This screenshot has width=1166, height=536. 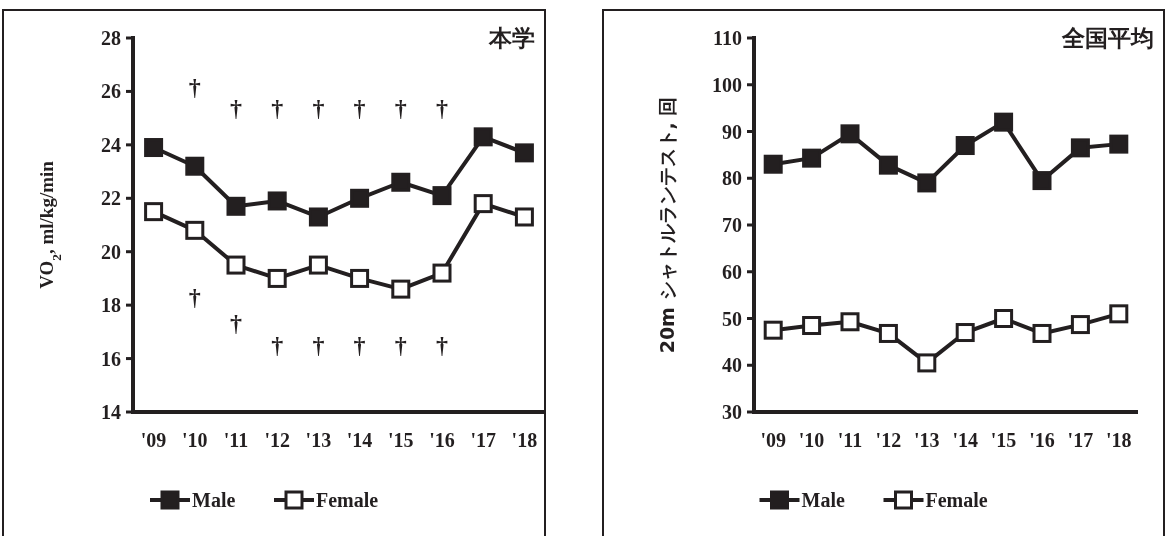 I want to click on y-tick-label: 14, so click(x=111, y=412).